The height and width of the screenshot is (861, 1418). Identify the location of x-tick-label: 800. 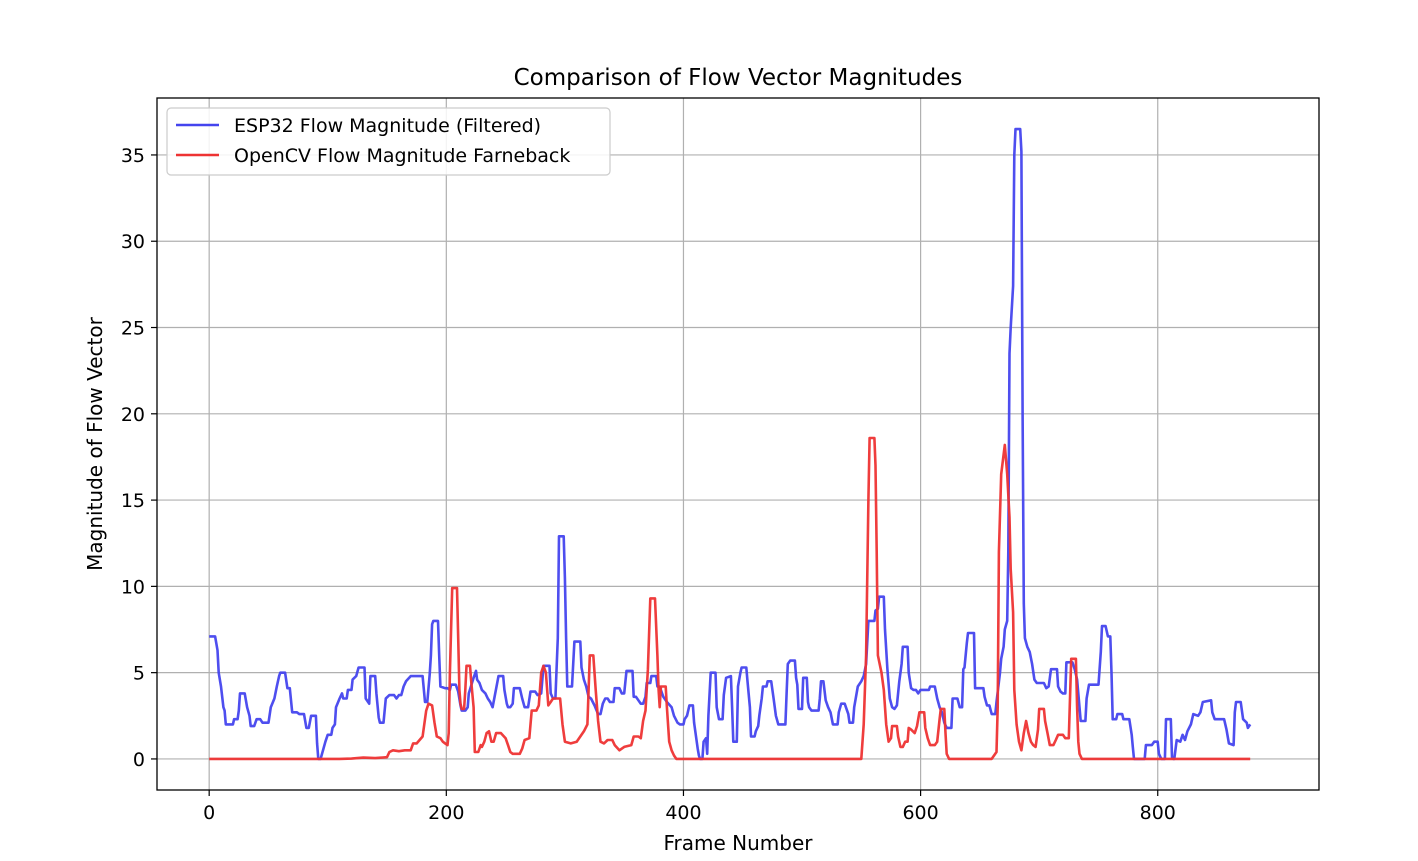
(1158, 813).